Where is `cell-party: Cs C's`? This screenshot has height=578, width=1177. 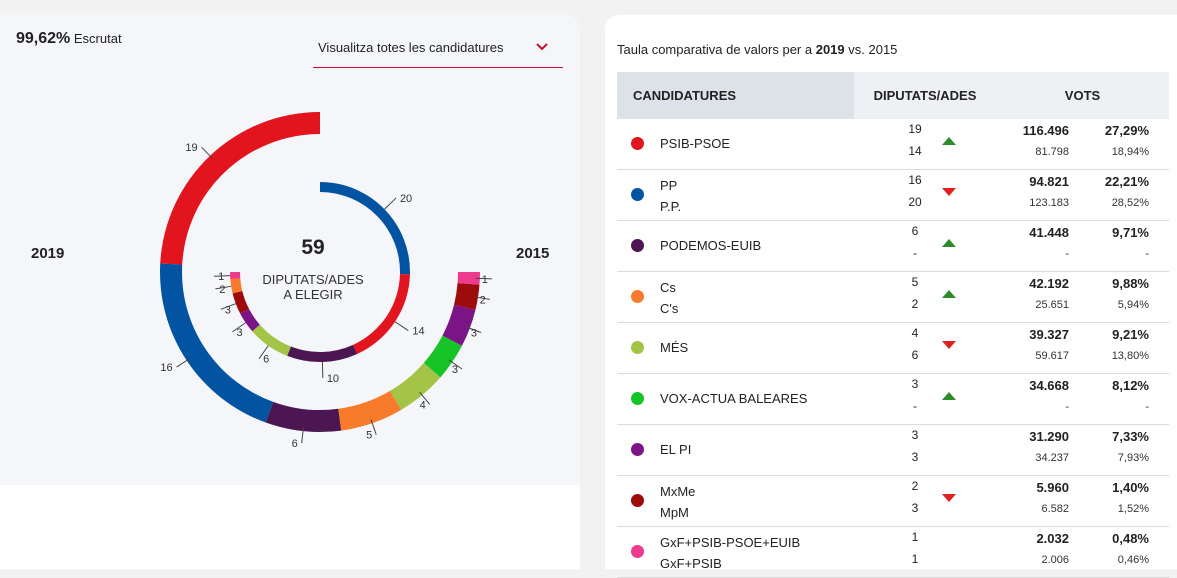 cell-party: Cs C's is located at coordinates (735, 297).